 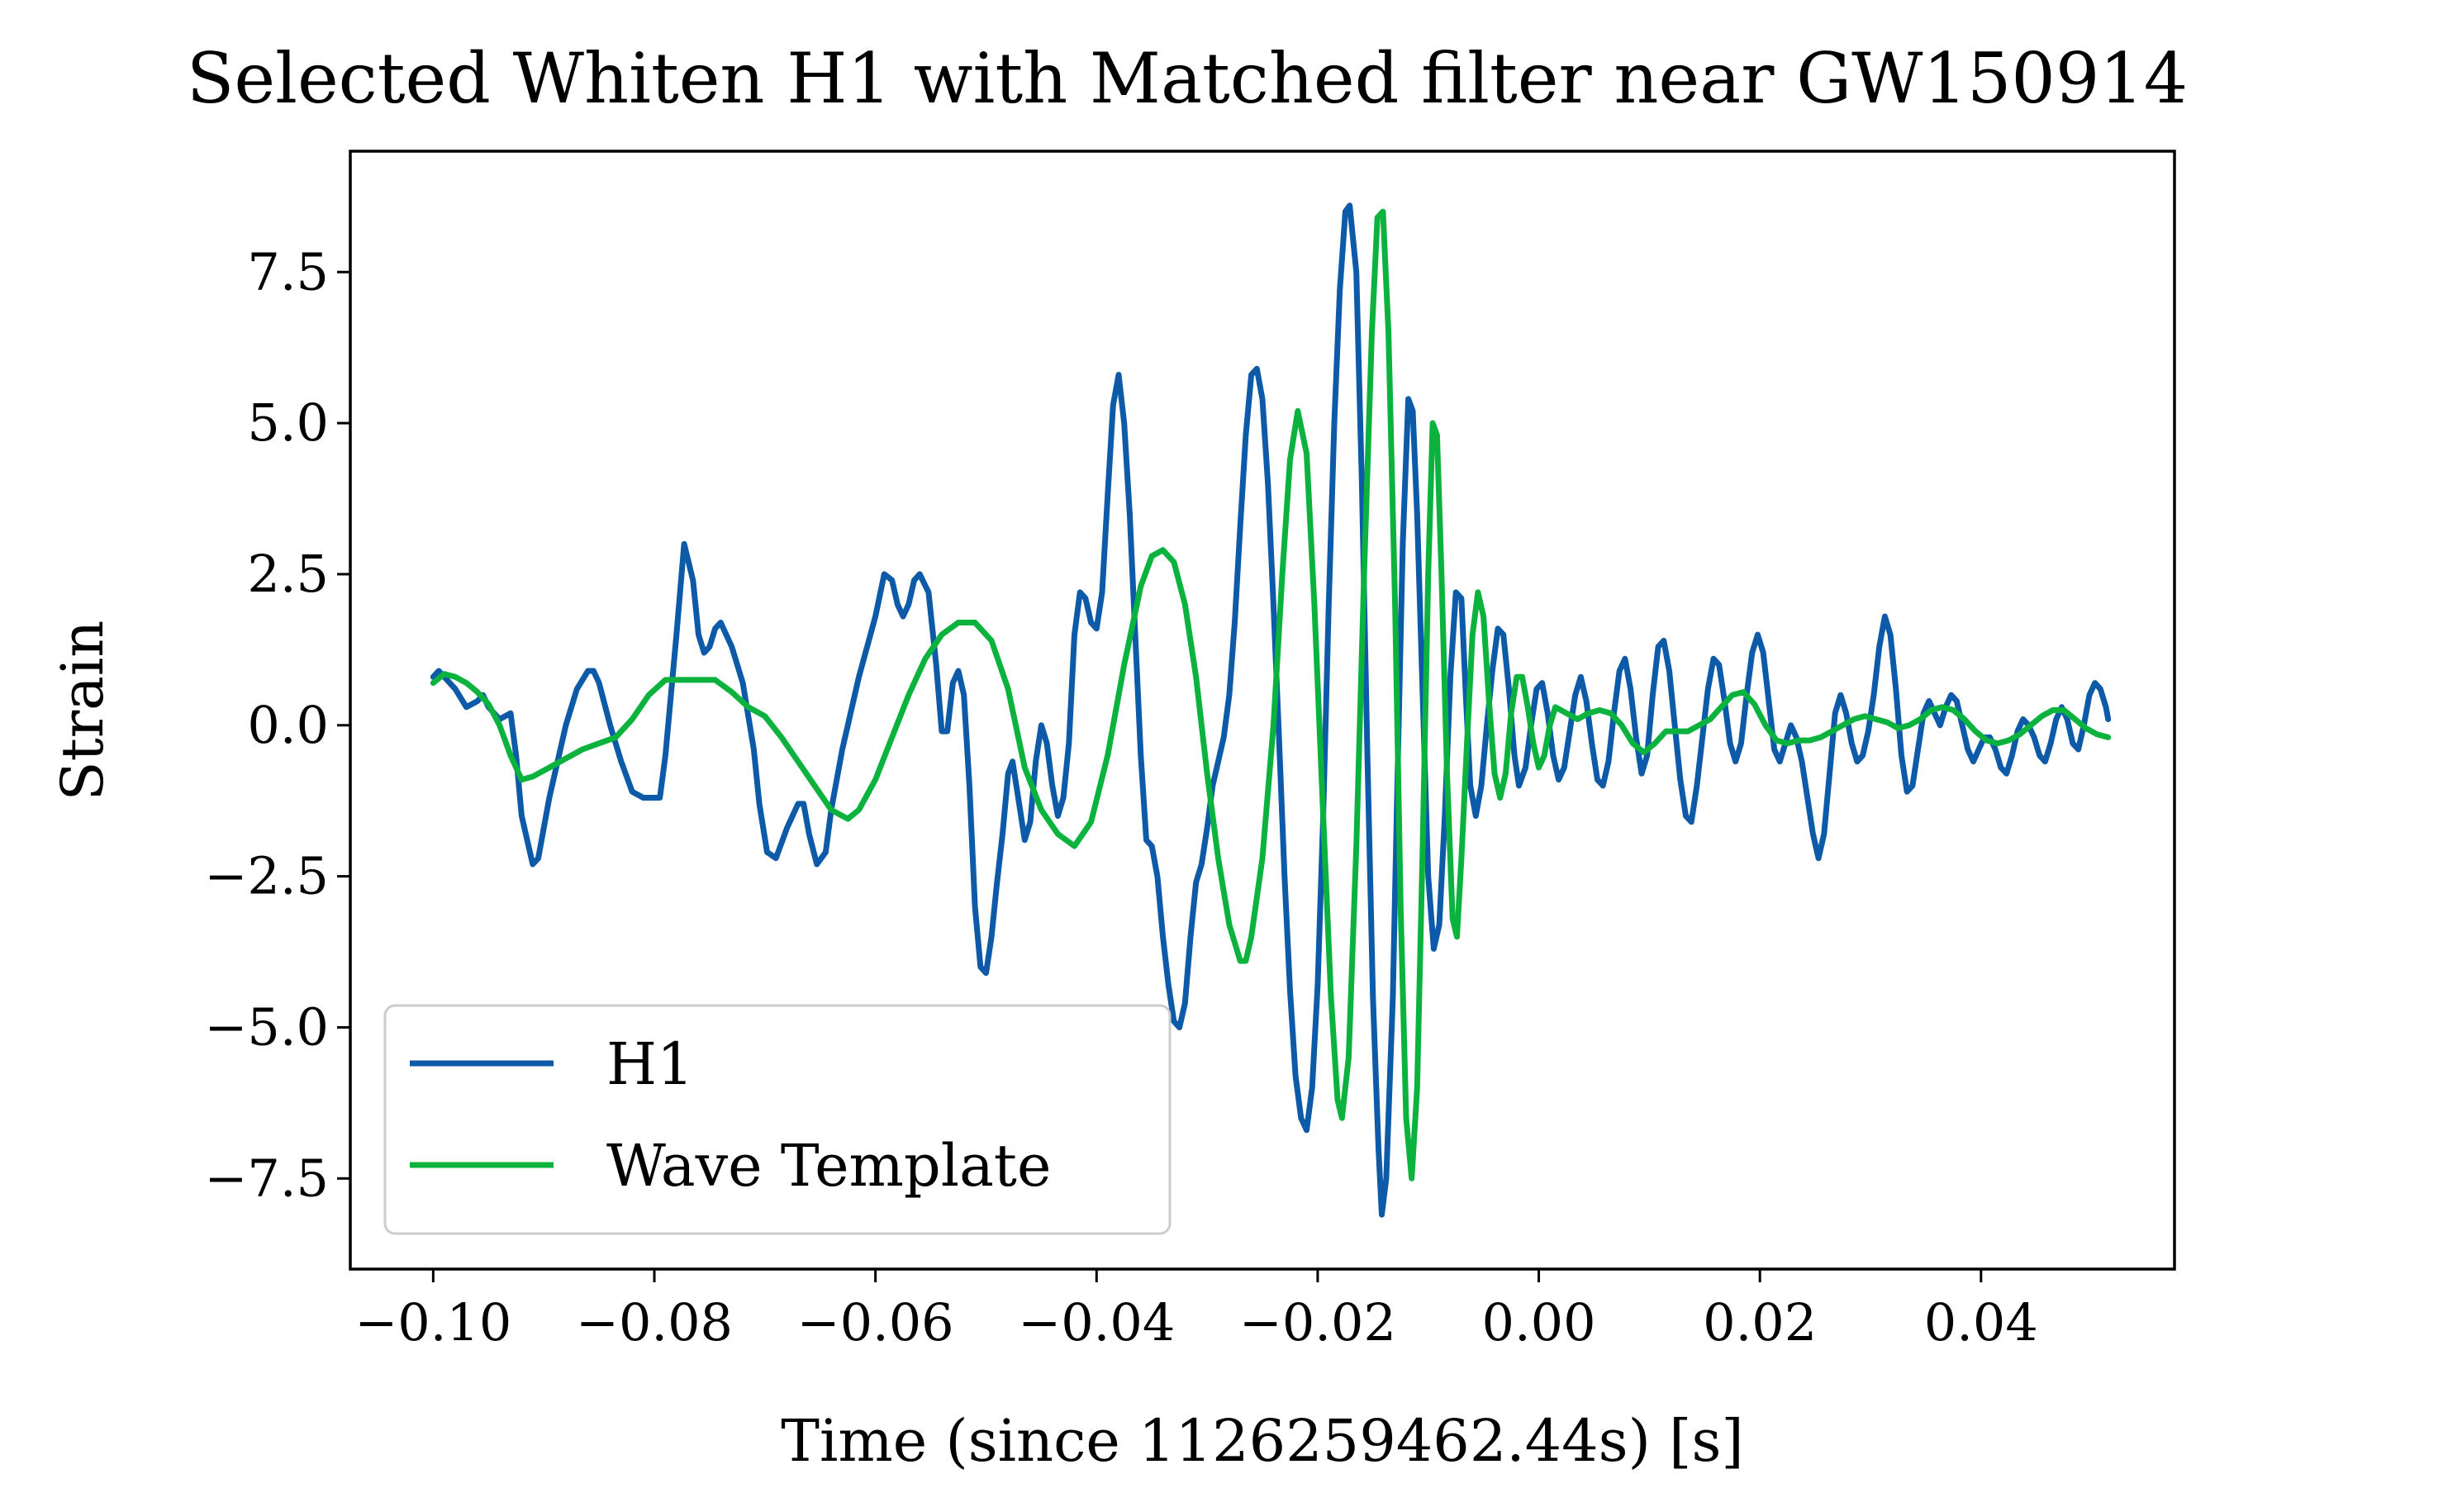 I want to click on y-tick-label: 2.5, so click(x=288, y=574).